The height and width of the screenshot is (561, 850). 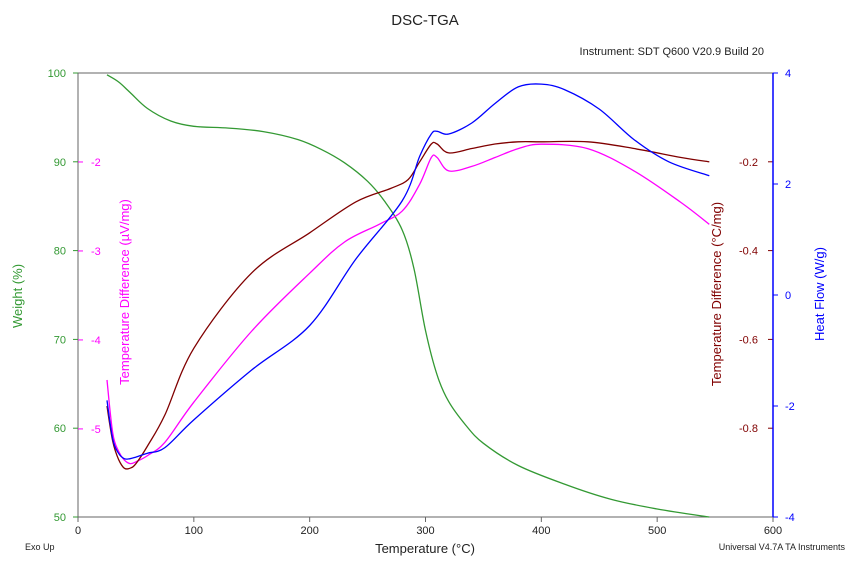 I want to click on weight-tick-label-4: 90, so click(x=60, y=163).